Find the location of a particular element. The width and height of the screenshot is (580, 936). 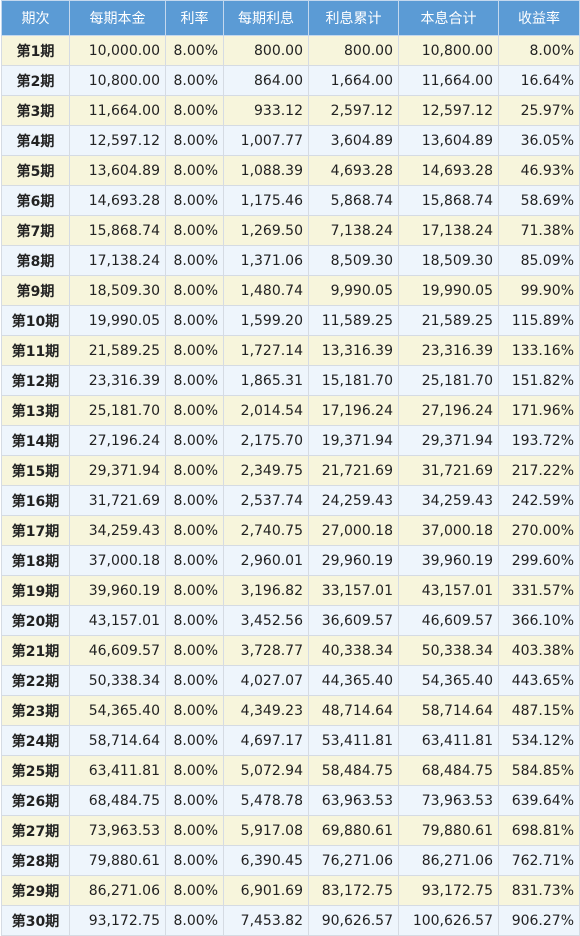

cumulative-interest-cell: 8,509.30 is located at coordinates (353, 260).